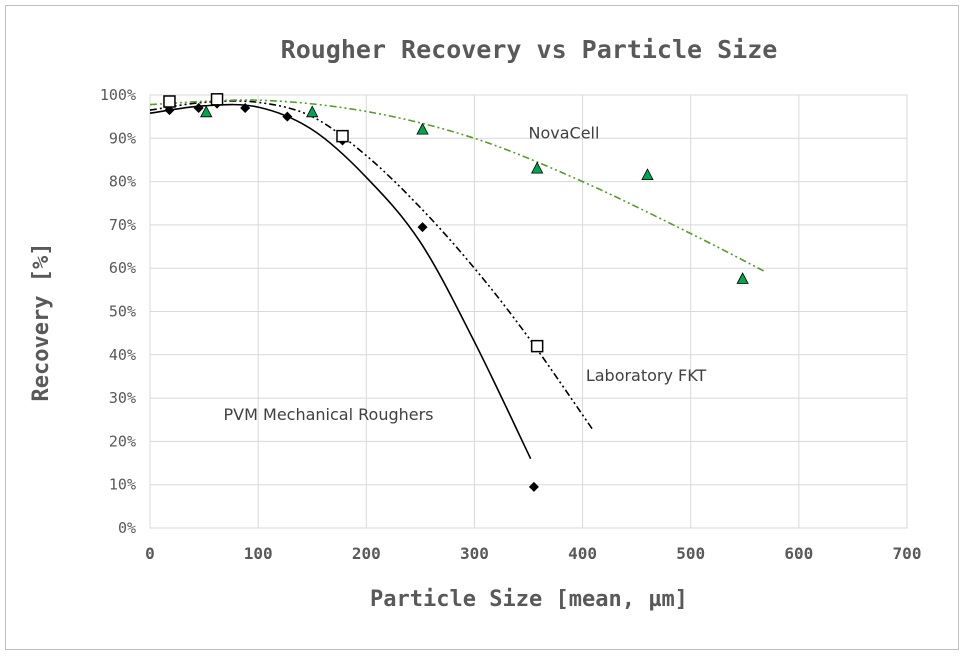 The width and height of the screenshot is (966, 657). What do you see at coordinates (122, 441) in the screenshot?
I see `y-tick-label: 20%` at bounding box center [122, 441].